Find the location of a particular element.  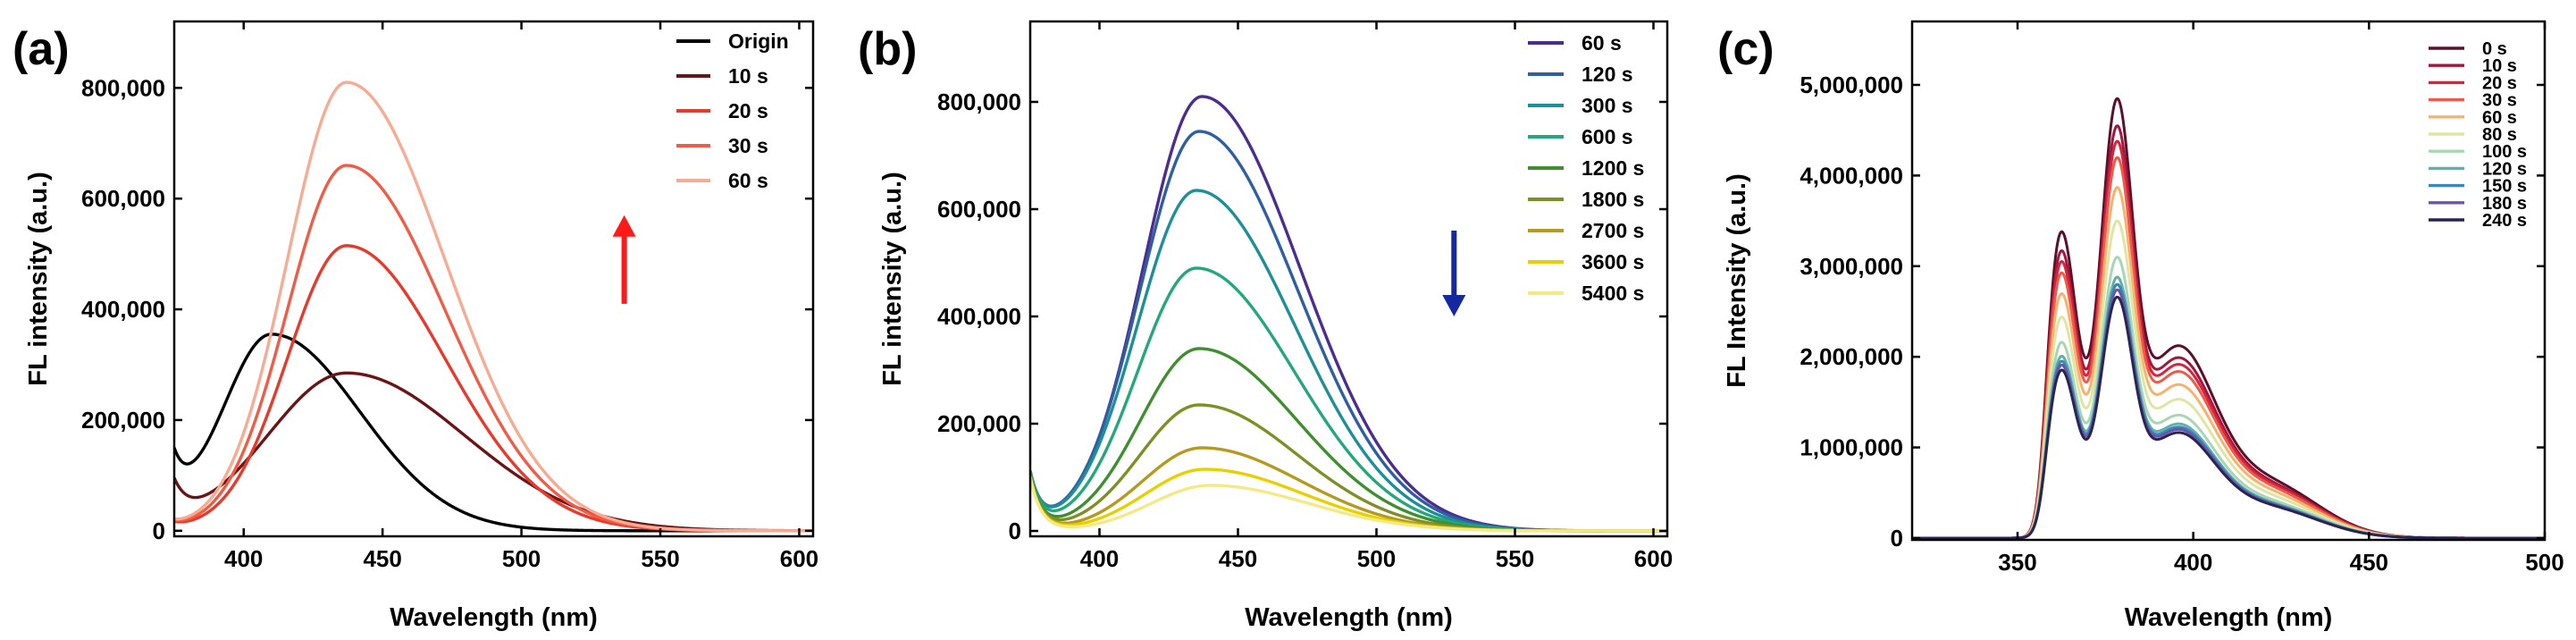

legend-label: 180 s is located at coordinates (2504, 204).